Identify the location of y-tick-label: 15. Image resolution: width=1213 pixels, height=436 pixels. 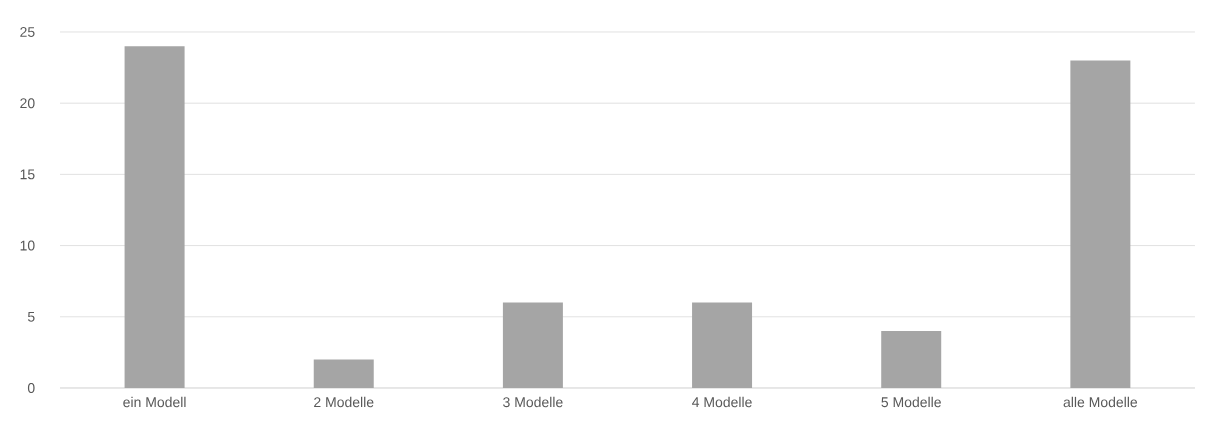
(27, 174).